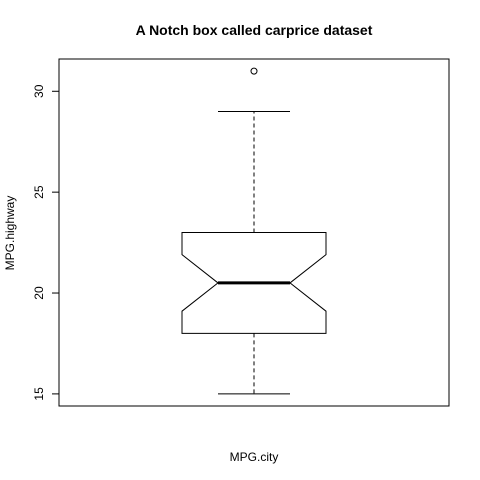 The height and width of the screenshot is (480, 480). Describe the element at coordinates (39, 91) in the screenshot. I see `y-tick-label: 30` at that location.